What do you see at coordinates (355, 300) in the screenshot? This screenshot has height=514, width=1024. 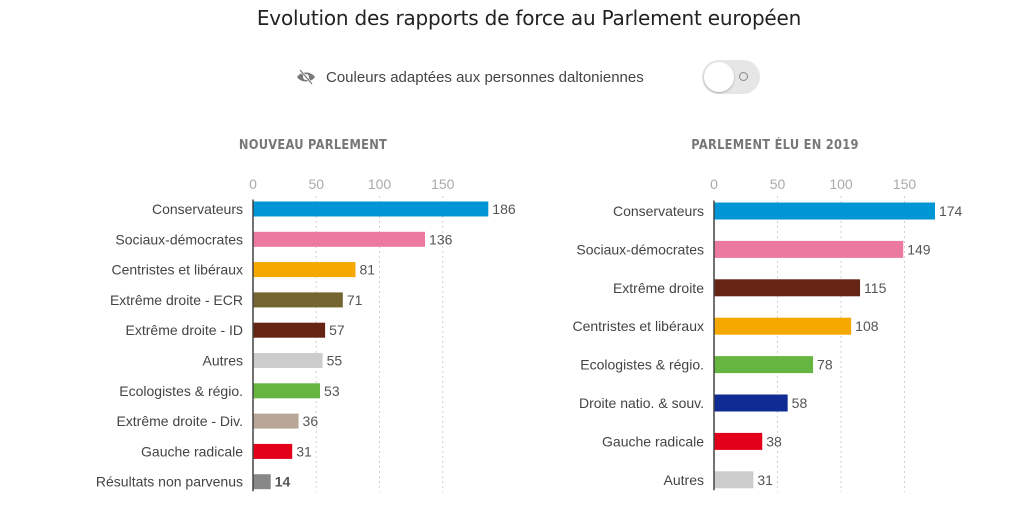 I see `value-label: 71` at bounding box center [355, 300].